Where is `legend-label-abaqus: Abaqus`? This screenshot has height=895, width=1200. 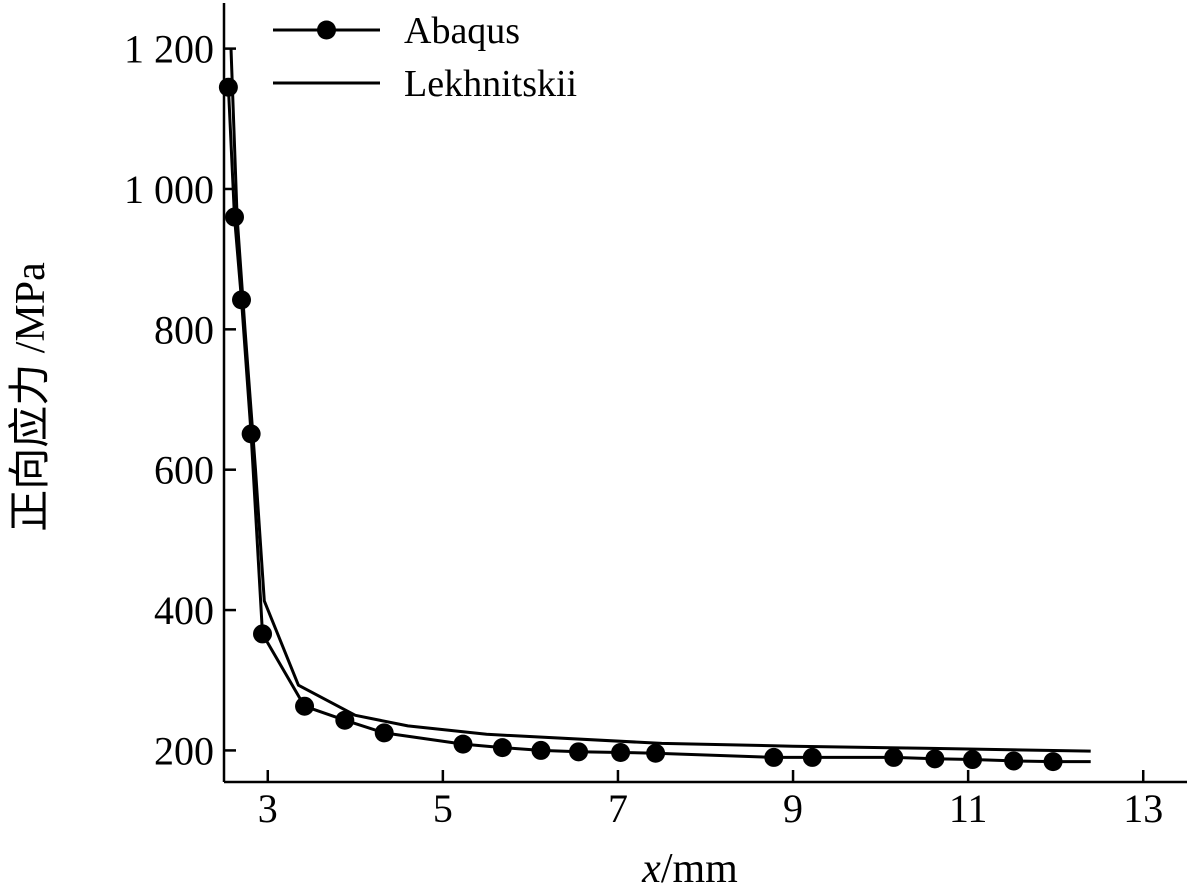 legend-label-abaqus: Abaqus is located at coordinates (462, 31).